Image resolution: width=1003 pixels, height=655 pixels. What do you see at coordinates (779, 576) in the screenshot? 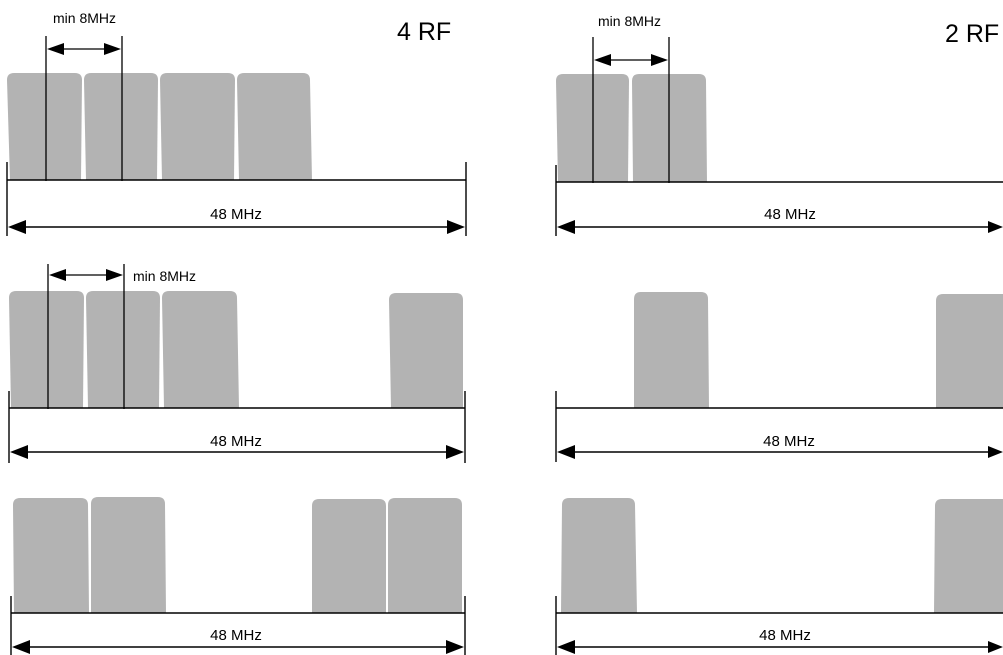
I see `row-2rf-3: 48 MHz` at bounding box center [779, 576].